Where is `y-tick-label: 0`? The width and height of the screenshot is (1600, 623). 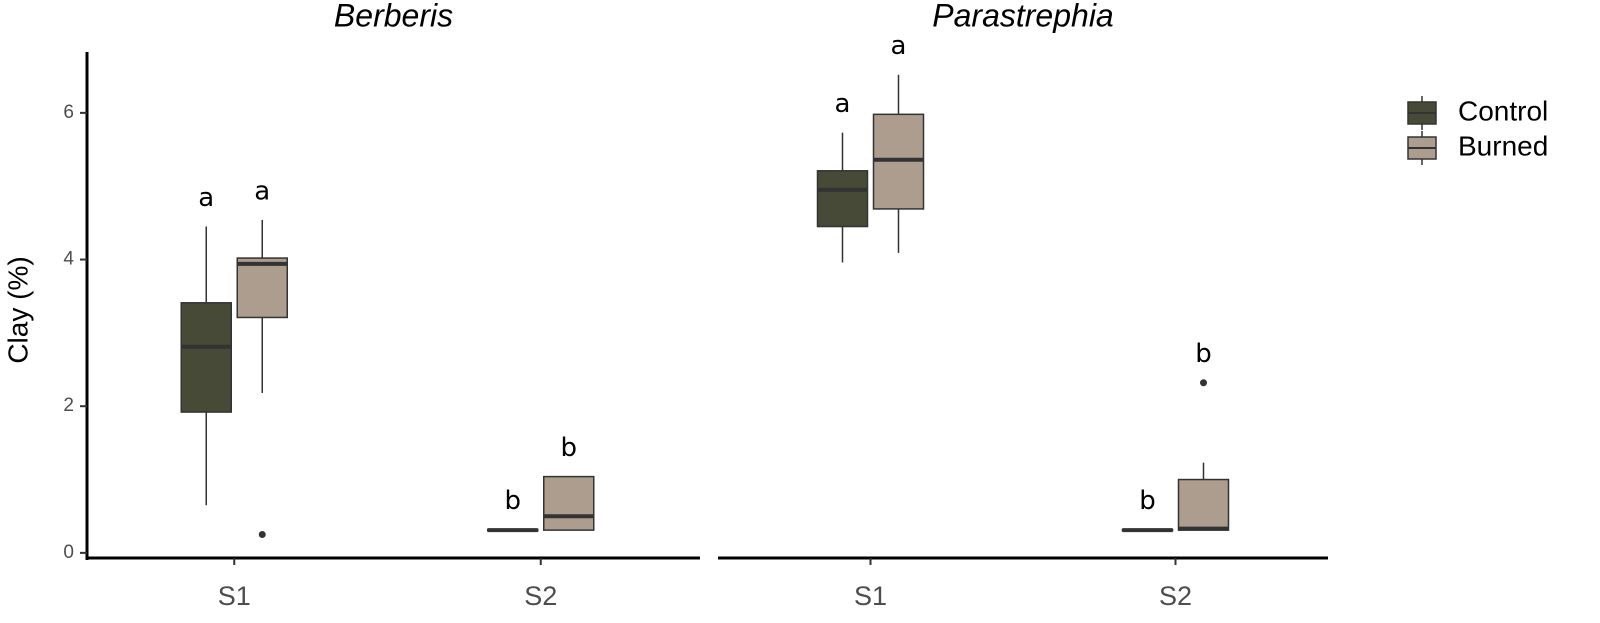 y-tick-label: 0 is located at coordinates (68, 552).